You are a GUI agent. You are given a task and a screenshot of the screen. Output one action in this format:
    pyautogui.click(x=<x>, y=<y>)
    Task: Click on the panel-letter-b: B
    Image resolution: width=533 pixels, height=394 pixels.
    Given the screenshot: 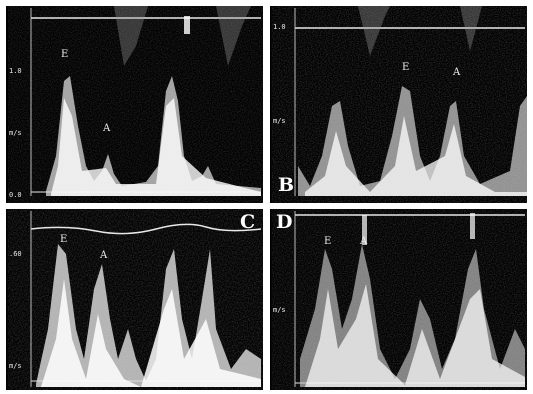 What is the action you would take?
    pyautogui.click(x=286, y=185)
    